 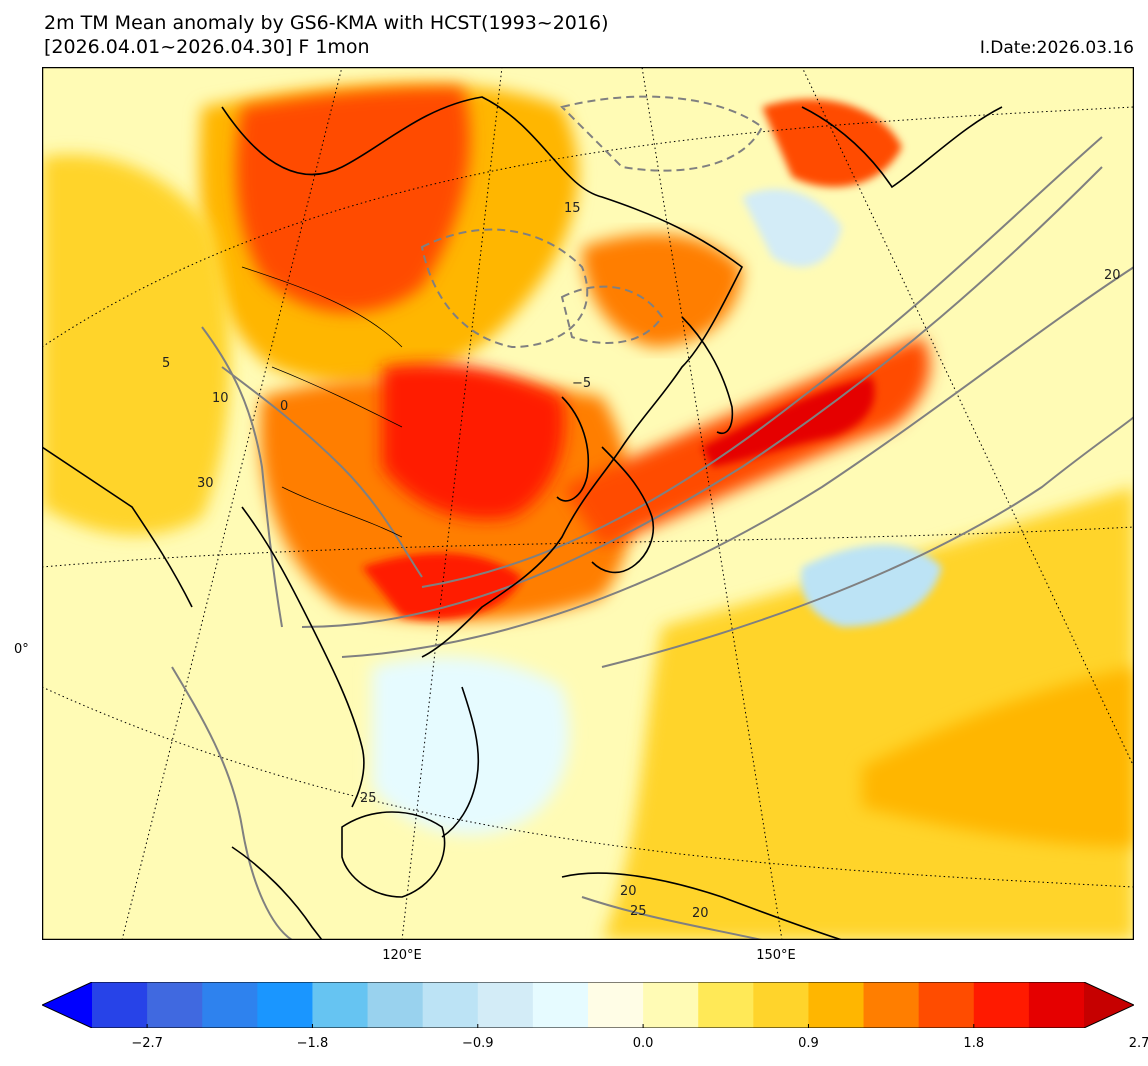 I want to click on anomaly-cool-scs, so click(x=471, y=745).